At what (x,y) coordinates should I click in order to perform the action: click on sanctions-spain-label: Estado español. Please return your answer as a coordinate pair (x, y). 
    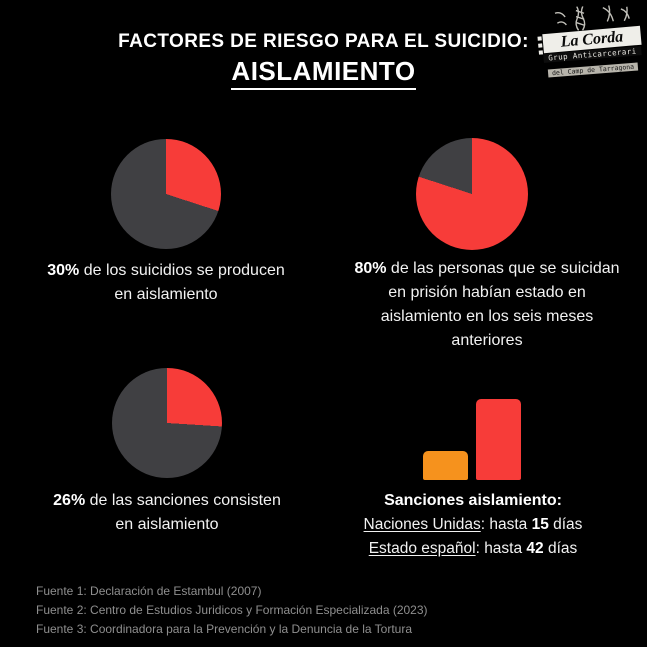
    Looking at the image, I should click on (422, 548).